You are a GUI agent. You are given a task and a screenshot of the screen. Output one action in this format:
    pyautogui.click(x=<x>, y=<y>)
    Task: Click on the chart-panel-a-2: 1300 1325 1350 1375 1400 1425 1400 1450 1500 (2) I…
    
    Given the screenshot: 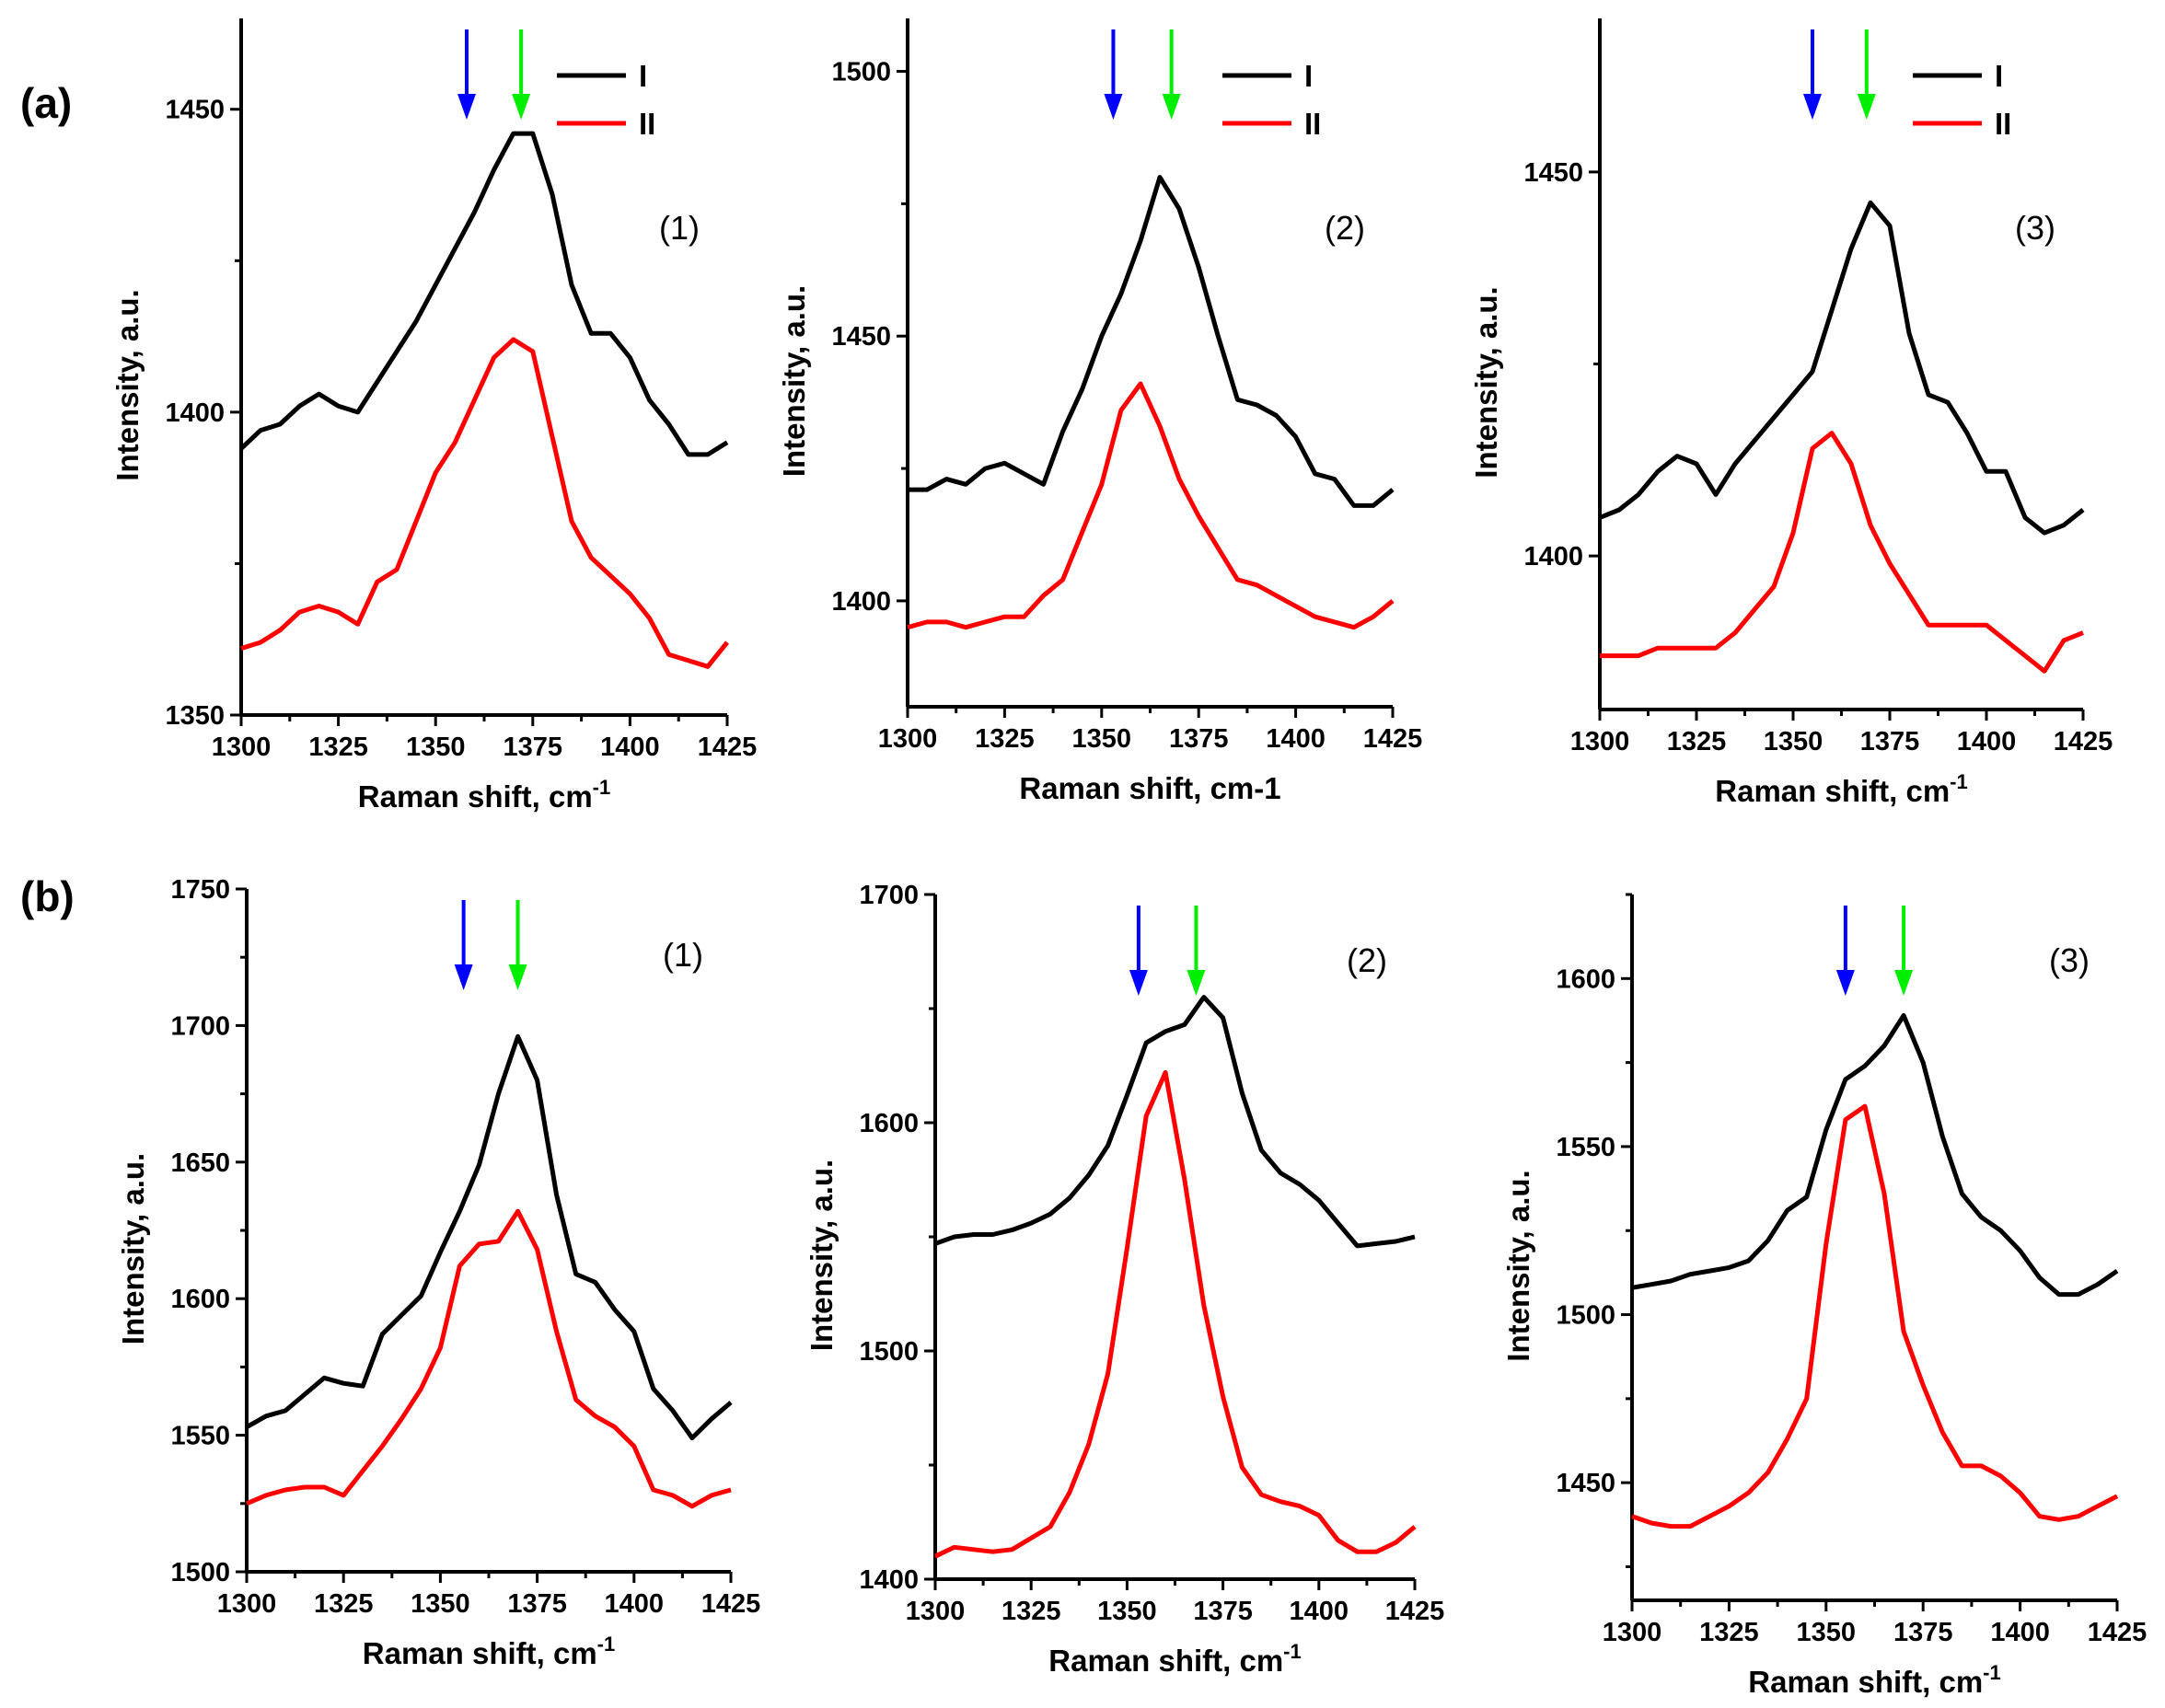 What is the action you would take?
    pyautogui.click(x=1099, y=412)
    